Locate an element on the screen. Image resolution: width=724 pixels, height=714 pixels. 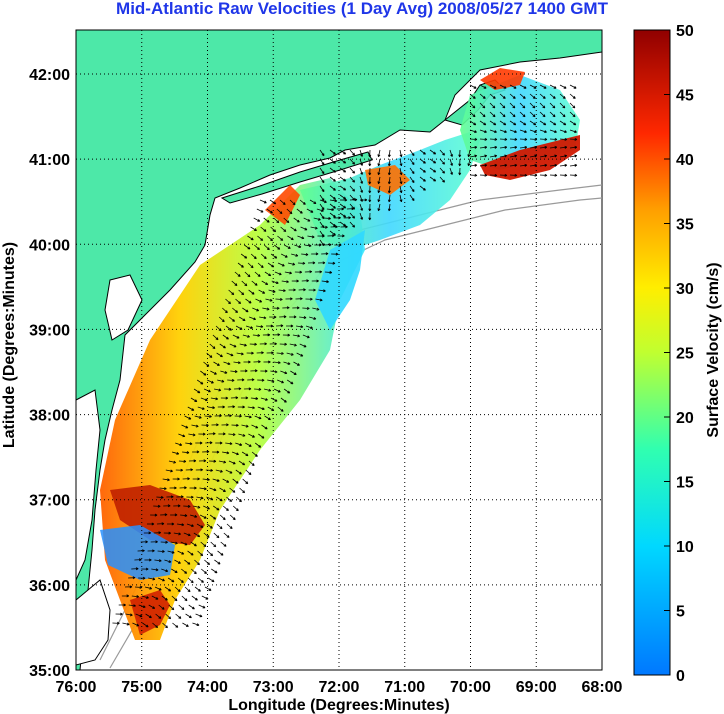
x-tick-label: 75:00 is located at coordinates (141, 687).